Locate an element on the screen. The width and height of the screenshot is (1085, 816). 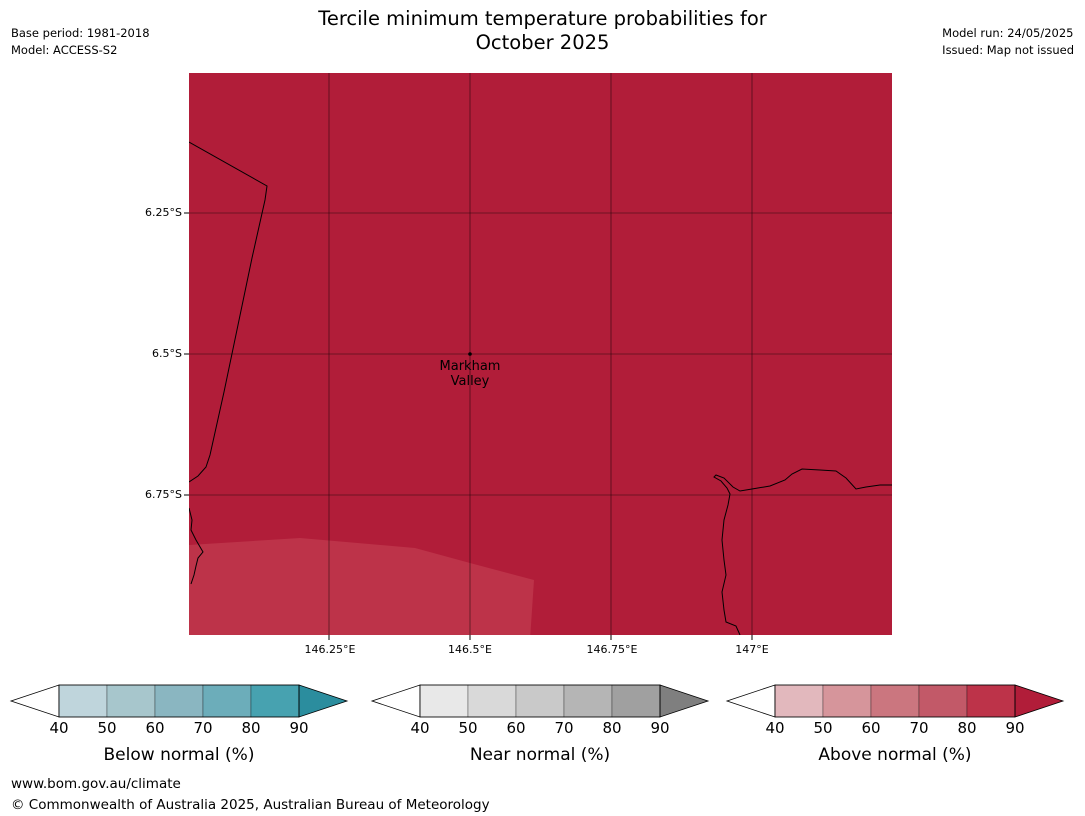
place-label-line-2: Valley is located at coordinates (470, 381).